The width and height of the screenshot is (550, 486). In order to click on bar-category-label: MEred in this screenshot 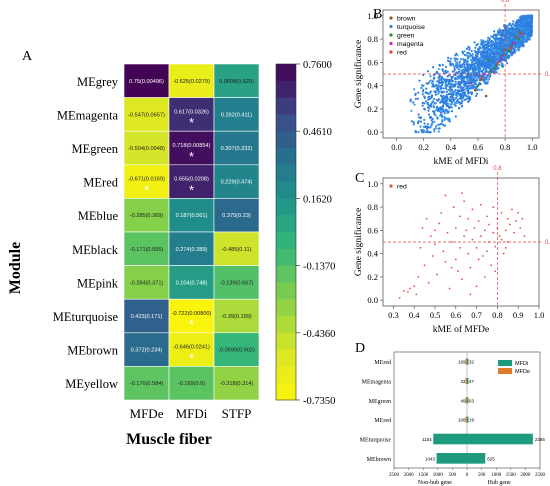, I will do `click(382, 363)`.